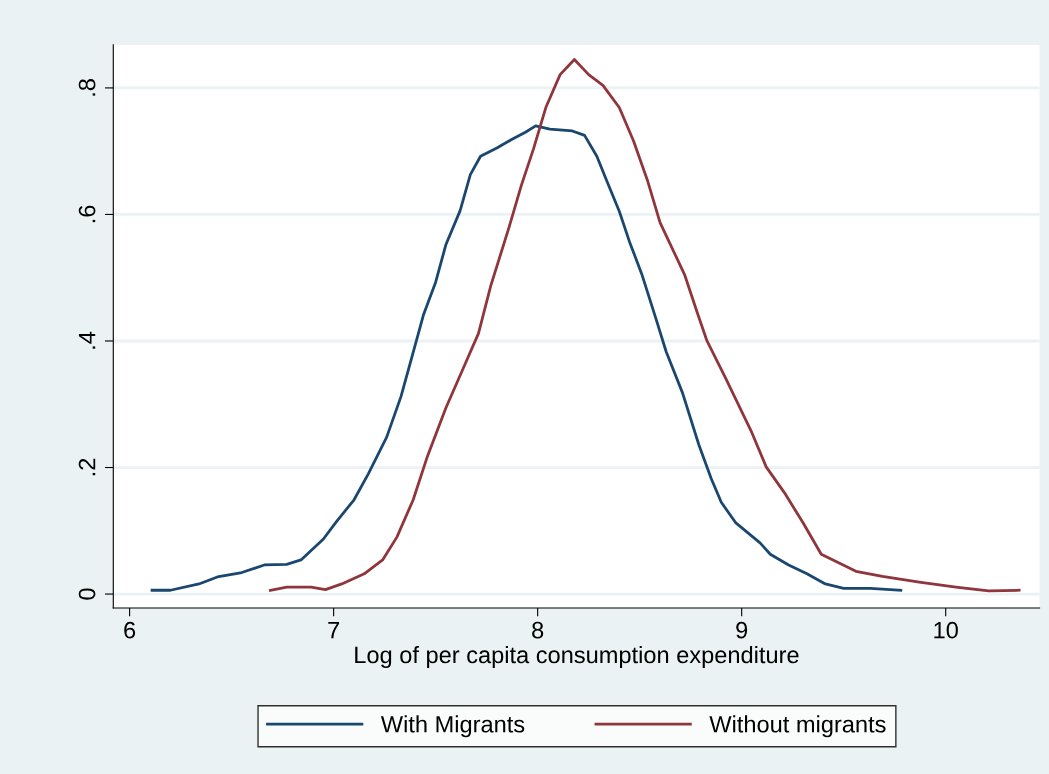 The image size is (1049, 774). I want to click on y-tick-label: .4, so click(87, 340).